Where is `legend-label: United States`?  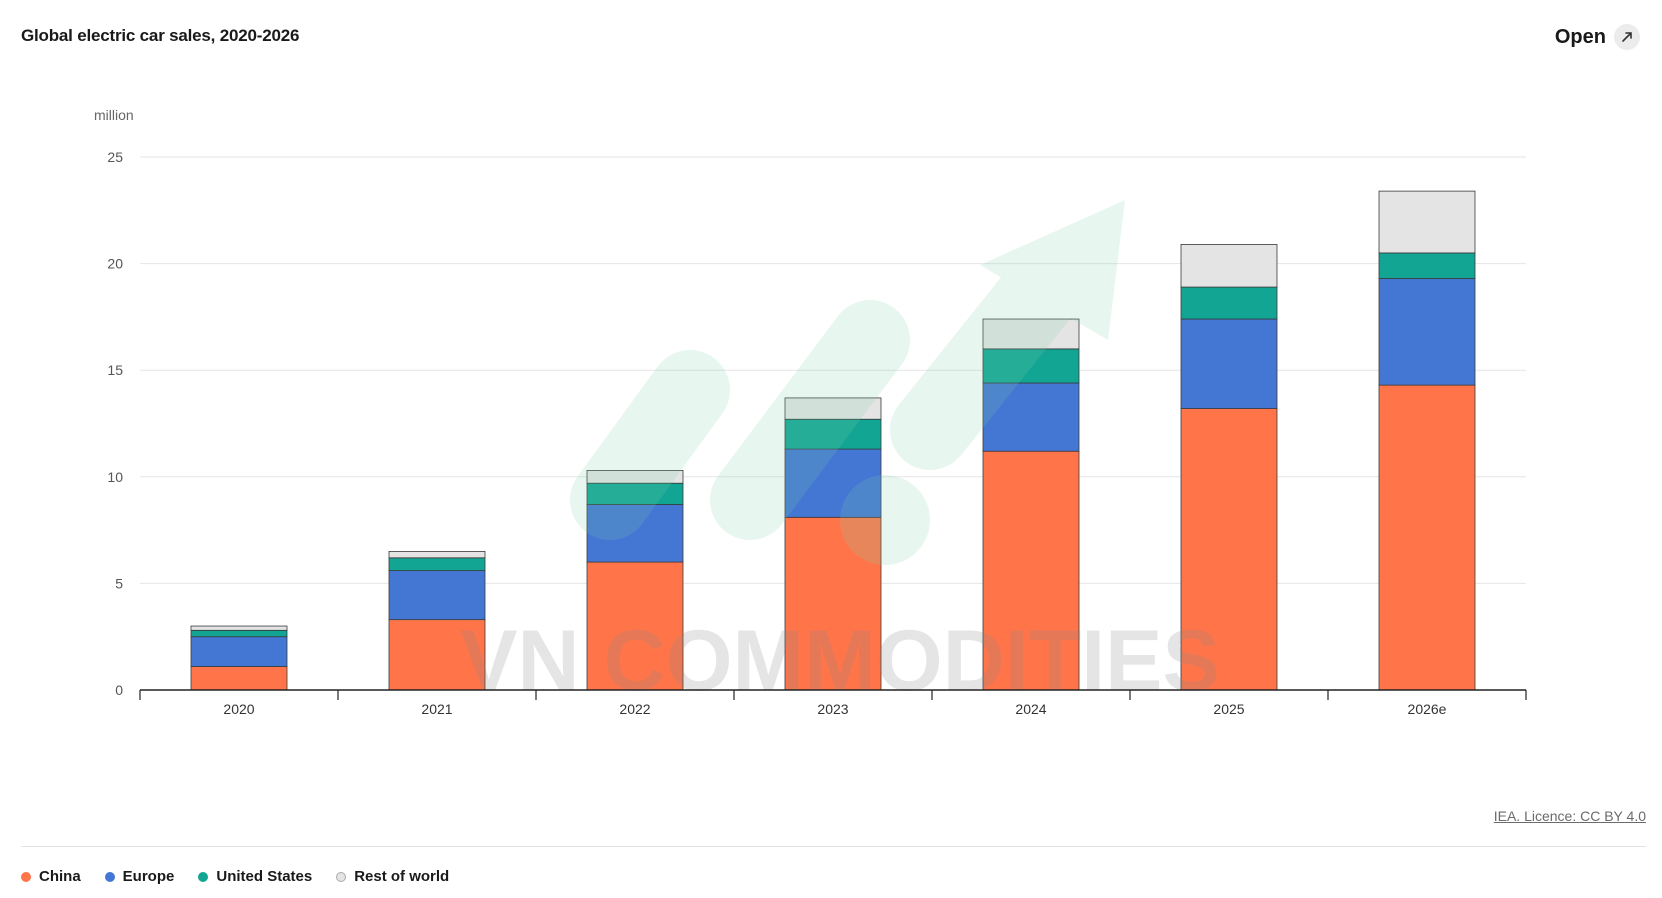
legend-label: United States is located at coordinates (264, 876).